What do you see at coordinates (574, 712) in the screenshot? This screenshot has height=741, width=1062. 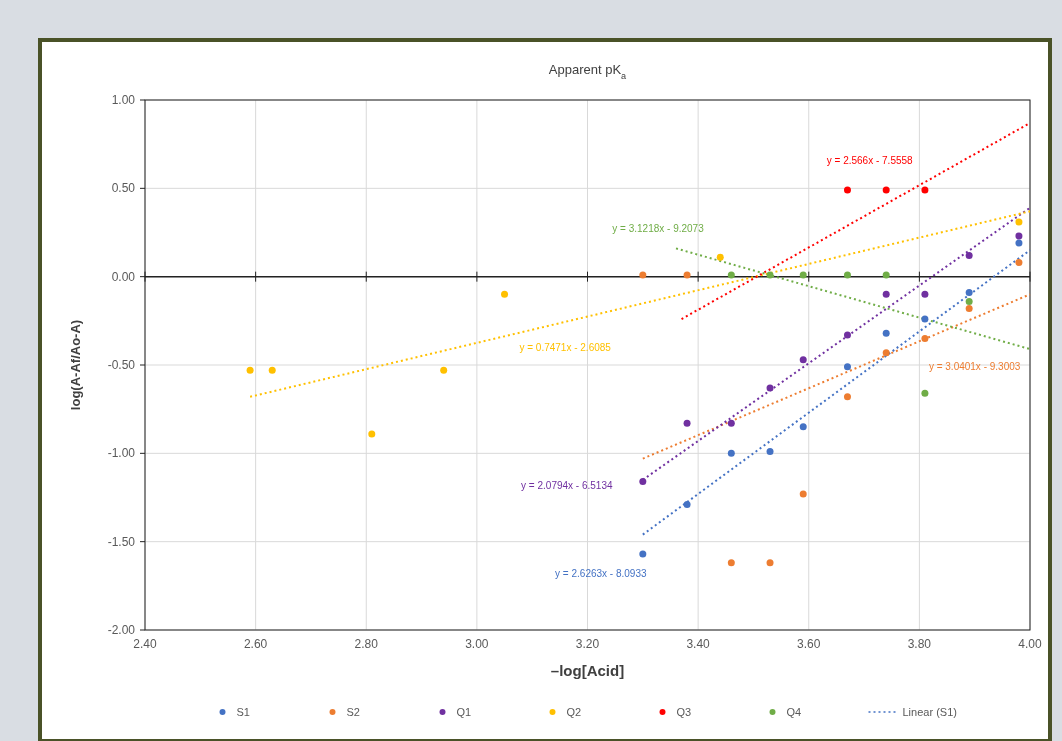 I see `legend-label: Q2` at bounding box center [574, 712].